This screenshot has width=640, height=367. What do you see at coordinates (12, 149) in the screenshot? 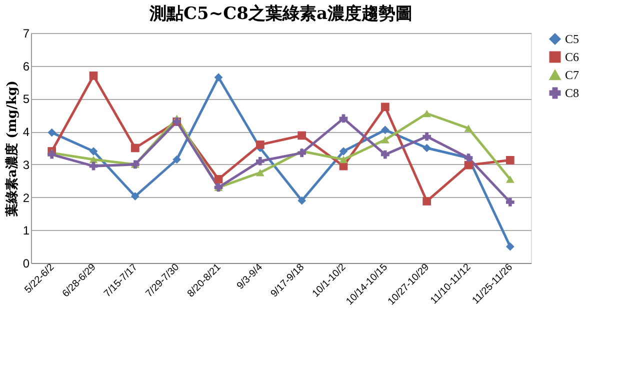
I see `y-axis-title: 葉綠素a濃度 (mg/kg)` at bounding box center [12, 149].